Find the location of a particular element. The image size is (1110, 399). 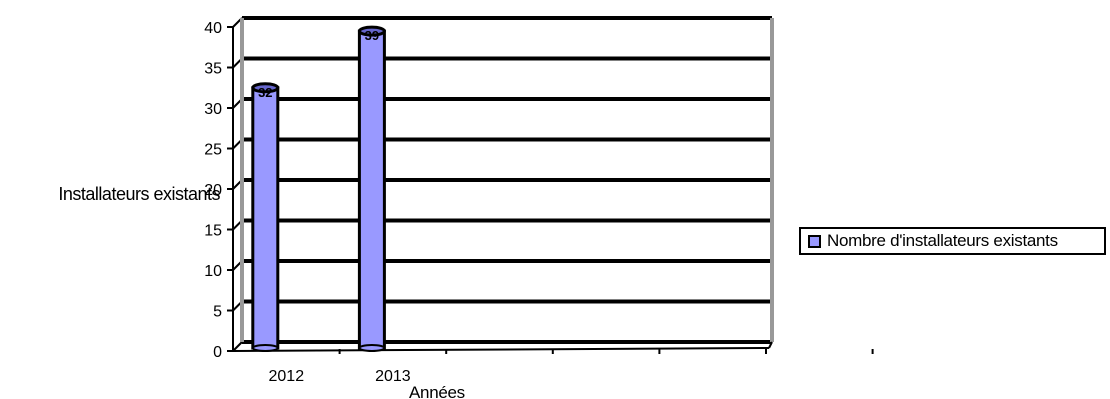

x-tick-label: 2013 is located at coordinates (393, 376).